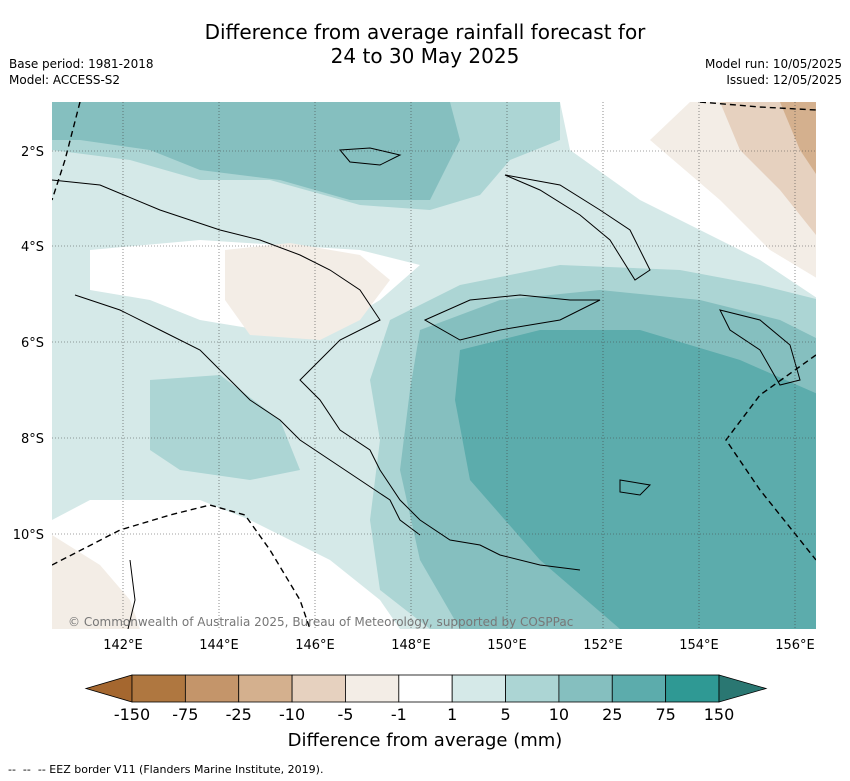 Image resolution: width=850 pixels, height=781 pixels. I want to click on colorbar-tick: 25, so click(612, 714).